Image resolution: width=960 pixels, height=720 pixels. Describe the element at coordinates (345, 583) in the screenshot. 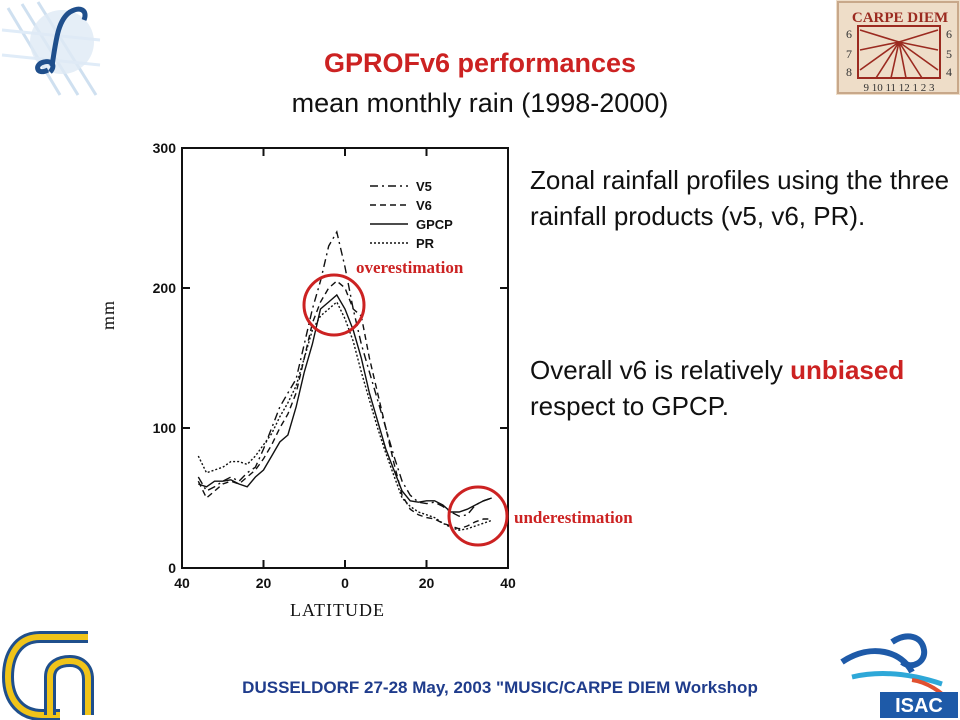

I see `x-tick-label: 0` at that location.